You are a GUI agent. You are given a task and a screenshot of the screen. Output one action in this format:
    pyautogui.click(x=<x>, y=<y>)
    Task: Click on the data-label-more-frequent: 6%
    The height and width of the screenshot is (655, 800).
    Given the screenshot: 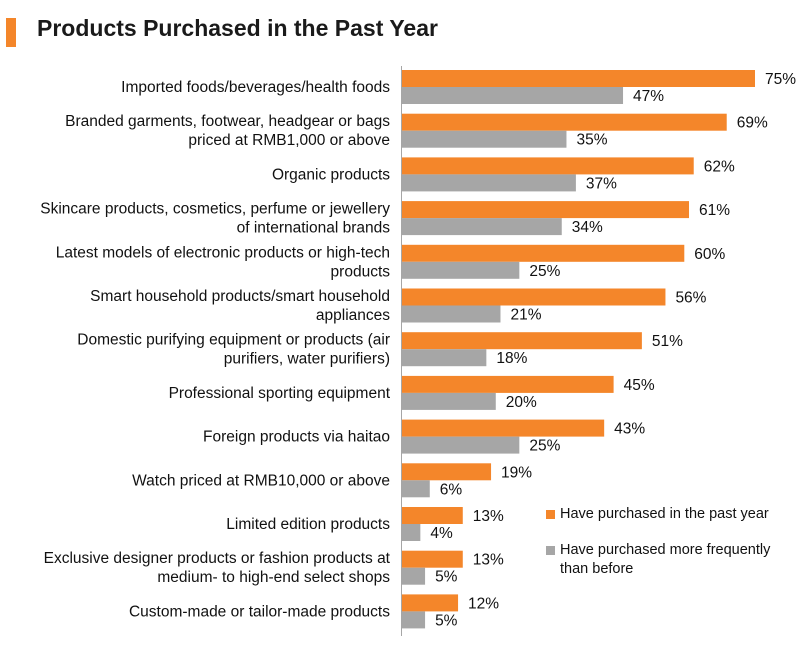 What is the action you would take?
    pyautogui.click(x=451, y=489)
    